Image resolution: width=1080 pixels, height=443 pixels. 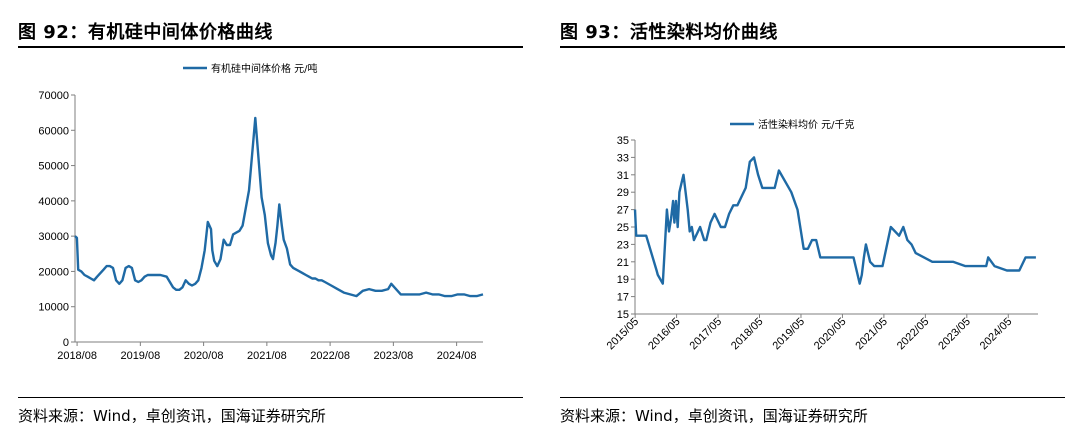 I want to click on y-tick-label: 31, so click(x=623, y=176).